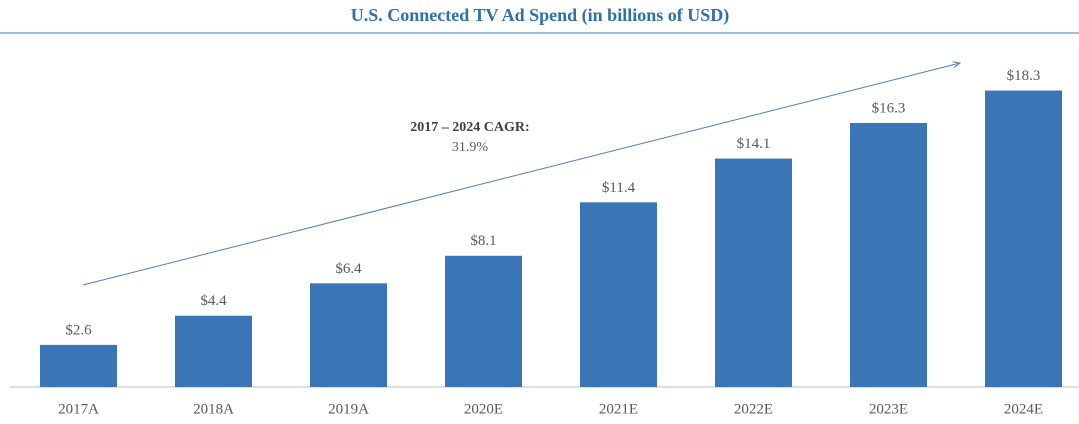 Image resolution: width=1079 pixels, height=424 pixels. What do you see at coordinates (213, 301) in the screenshot?
I see `value-label: $4.4` at bounding box center [213, 301].